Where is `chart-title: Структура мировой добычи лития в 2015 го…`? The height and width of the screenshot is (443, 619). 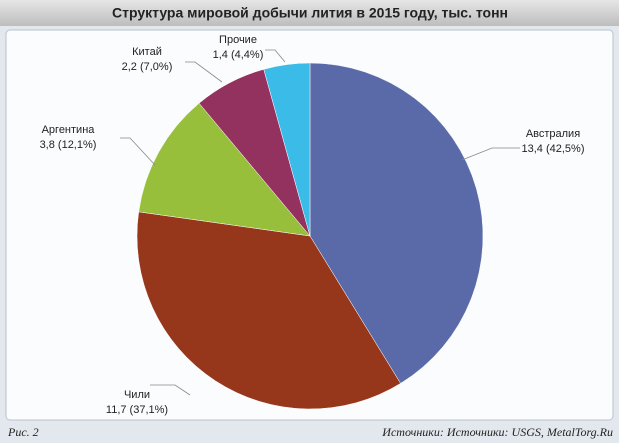 chart-title: Структура мировой добычи лития в 2015 го… is located at coordinates (310, 13).